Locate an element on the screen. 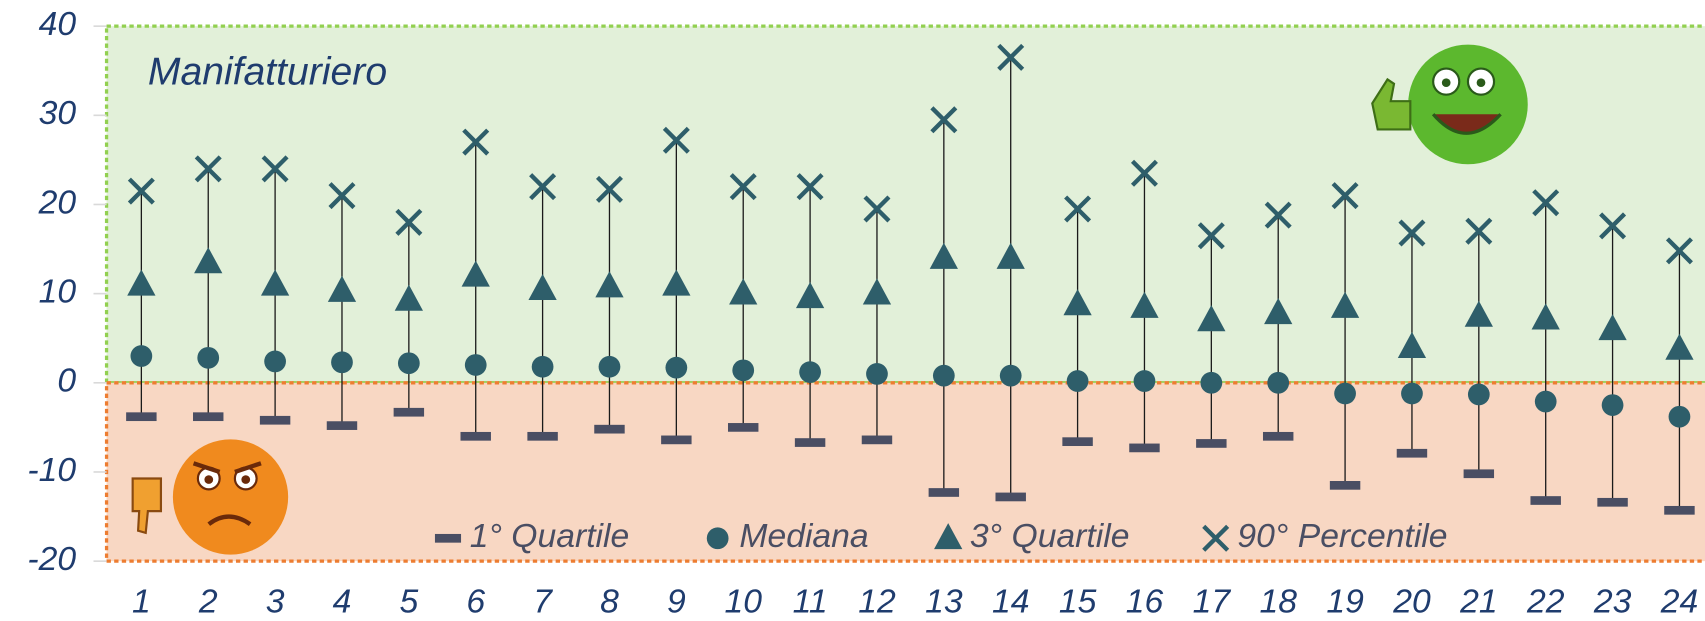 This screenshot has width=1705, height=621. x-tick-label: 9 is located at coordinates (676, 601).